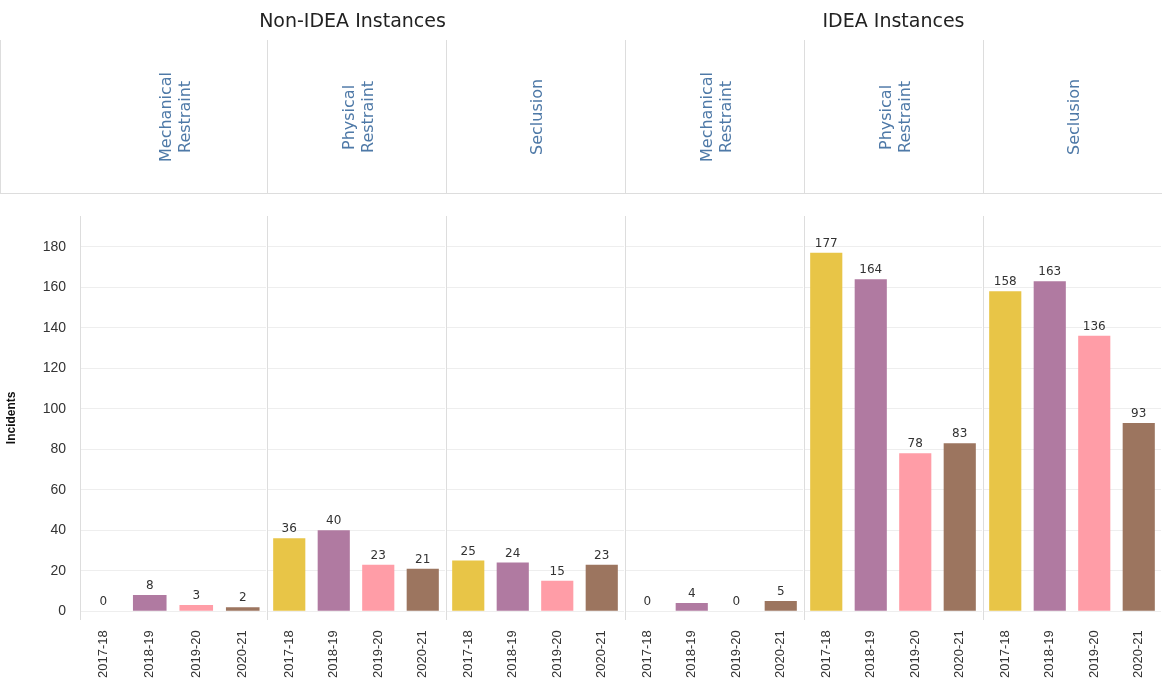  Describe the element at coordinates (1094, 325) in the screenshot. I see `data-label: 136` at that location.